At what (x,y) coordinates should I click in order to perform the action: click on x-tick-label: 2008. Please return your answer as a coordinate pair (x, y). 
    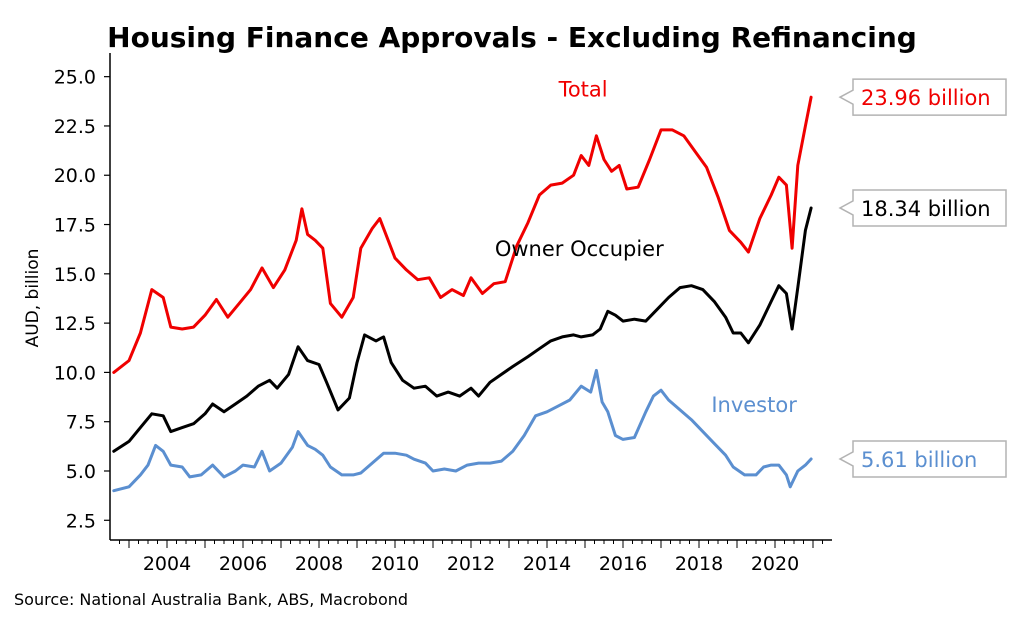
    Looking at the image, I should click on (319, 564).